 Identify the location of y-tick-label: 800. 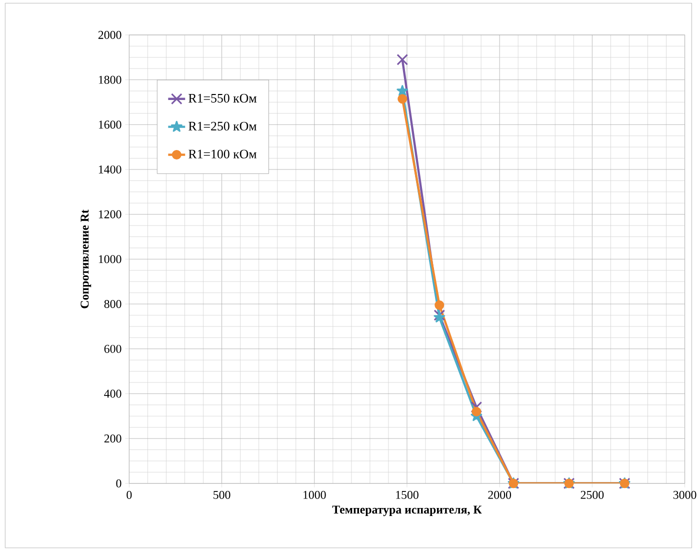
(113, 304).